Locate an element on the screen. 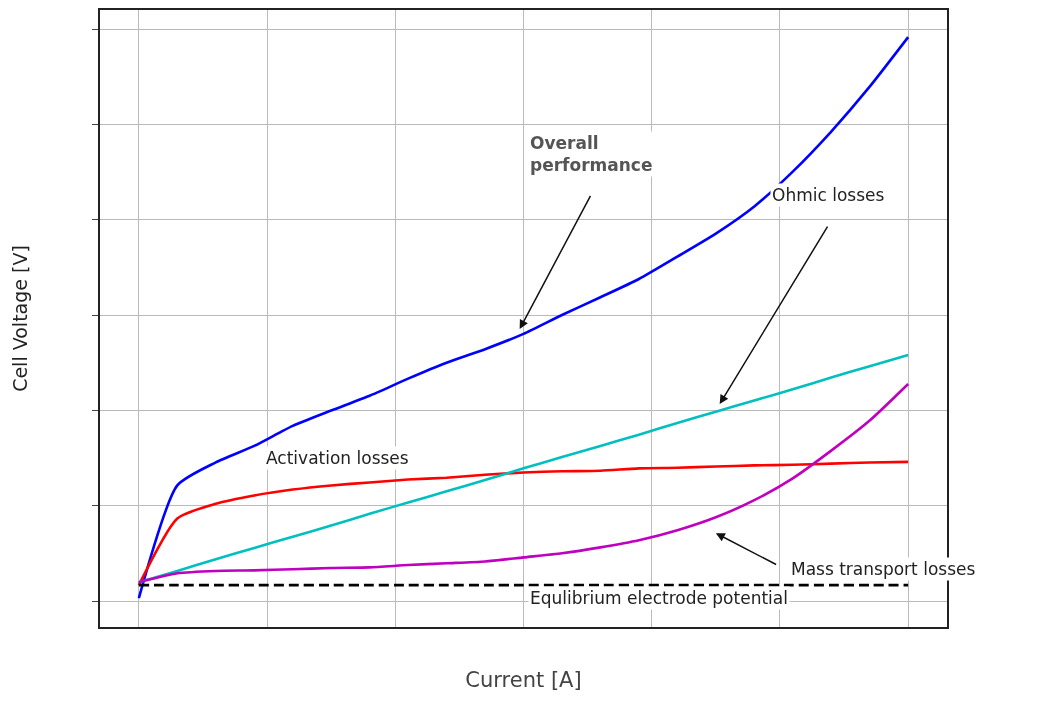 The height and width of the screenshot is (702, 1040). annotation: Activation losses is located at coordinates (337, 458).